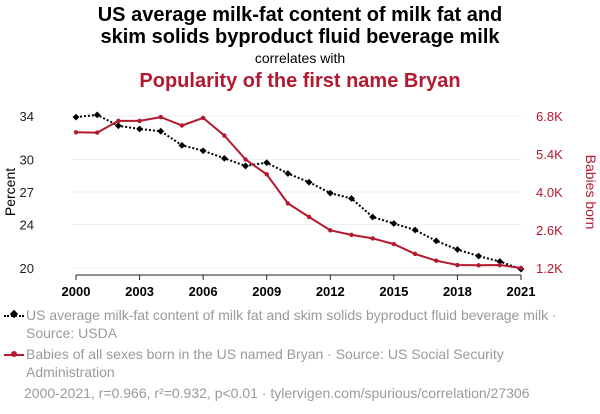  I want to click on x-tick-label: 2000, so click(76, 291).